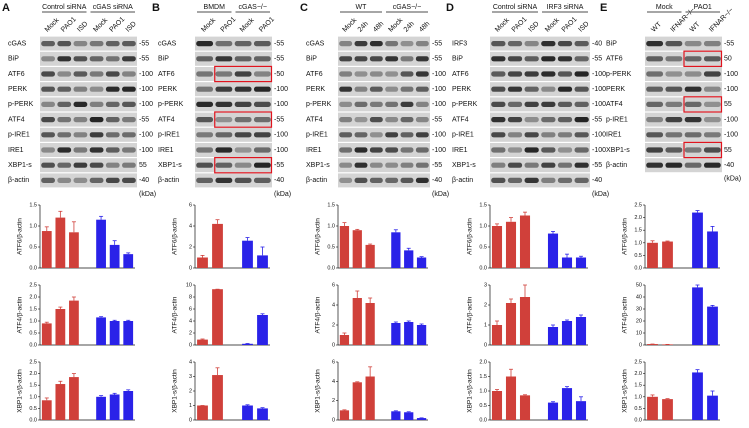  Describe the element at coordinates (33, 309) in the screenshot. I see `y-tick-label: 1.5` at that location.